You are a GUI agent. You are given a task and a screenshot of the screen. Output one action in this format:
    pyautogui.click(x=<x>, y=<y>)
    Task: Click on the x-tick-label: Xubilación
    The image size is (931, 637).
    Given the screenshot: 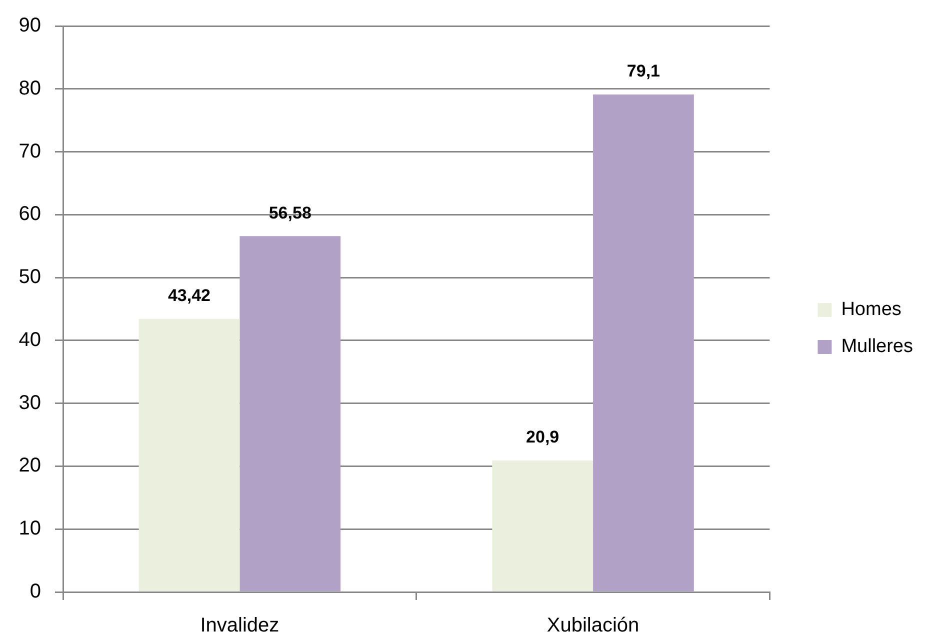 What is the action you would take?
    pyautogui.click(x=593, y=625)
    